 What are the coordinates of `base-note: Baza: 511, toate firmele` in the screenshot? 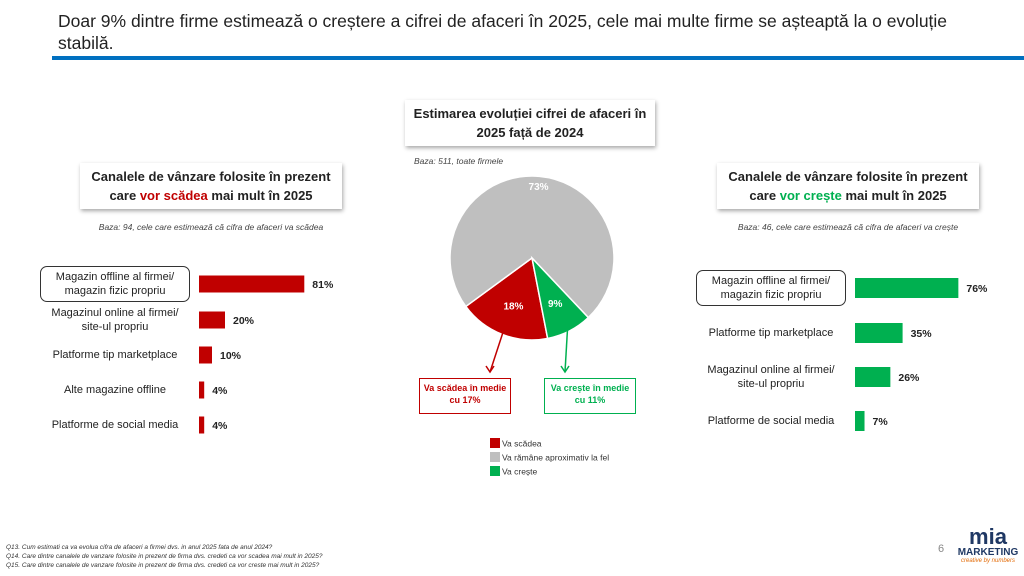 It's located at (459, 161).